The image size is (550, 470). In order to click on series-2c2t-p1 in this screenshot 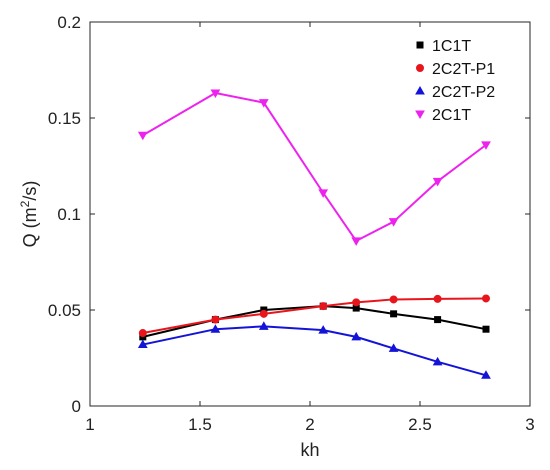, I will do `click(314, 316)`.